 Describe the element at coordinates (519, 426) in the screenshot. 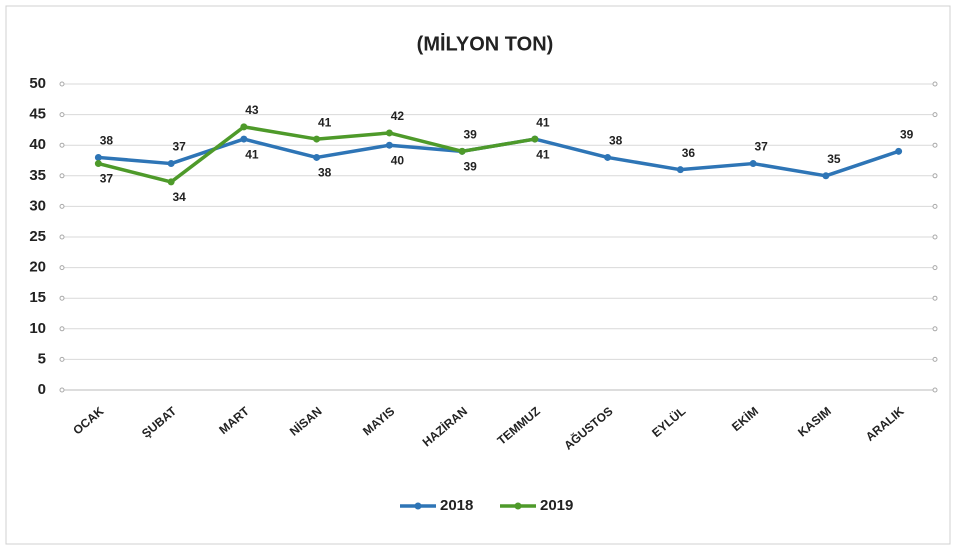

I see `x-tick-label: TEMMUZ` at that location.